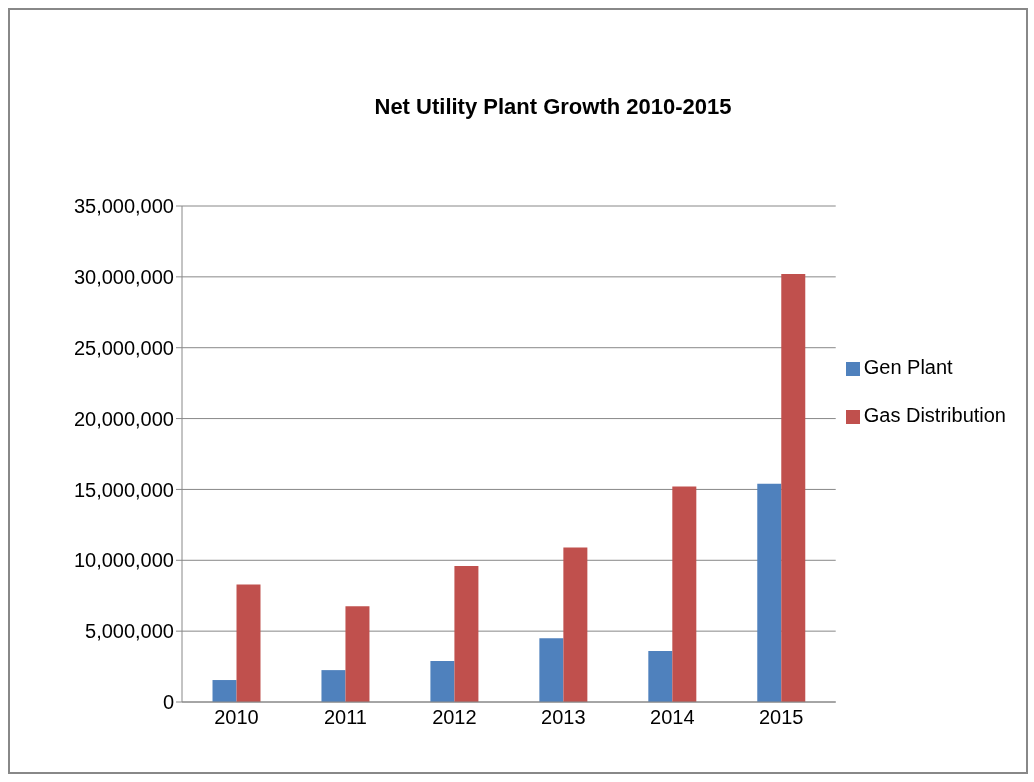 The height and width of the screenshot is (782, 1034). Describe the element at coordinates (672, 717) in the screenshot. I see `x-tick-label: 2014` at that location.